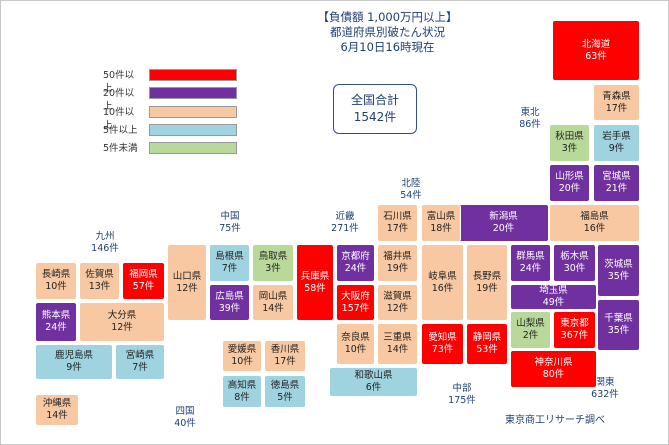 This screenshot has width=669, height=445. I want to click on prefecture-name: 山梨県, so click(530, 323).